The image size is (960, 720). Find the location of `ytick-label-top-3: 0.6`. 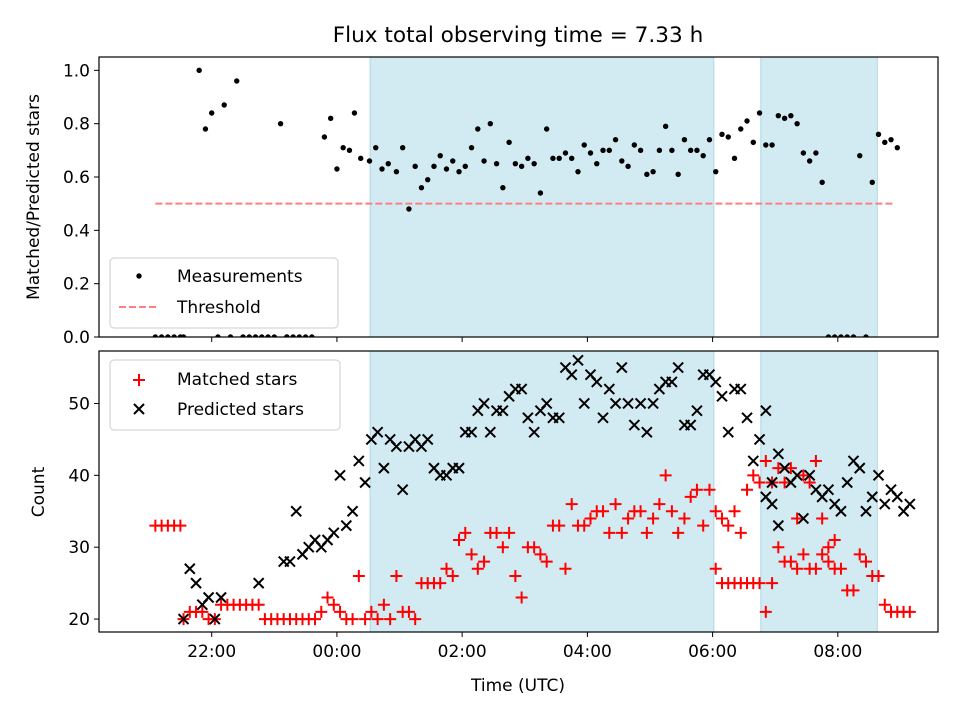

ytick-label-top-3: 0.6 is located at coordinates (76, 178).